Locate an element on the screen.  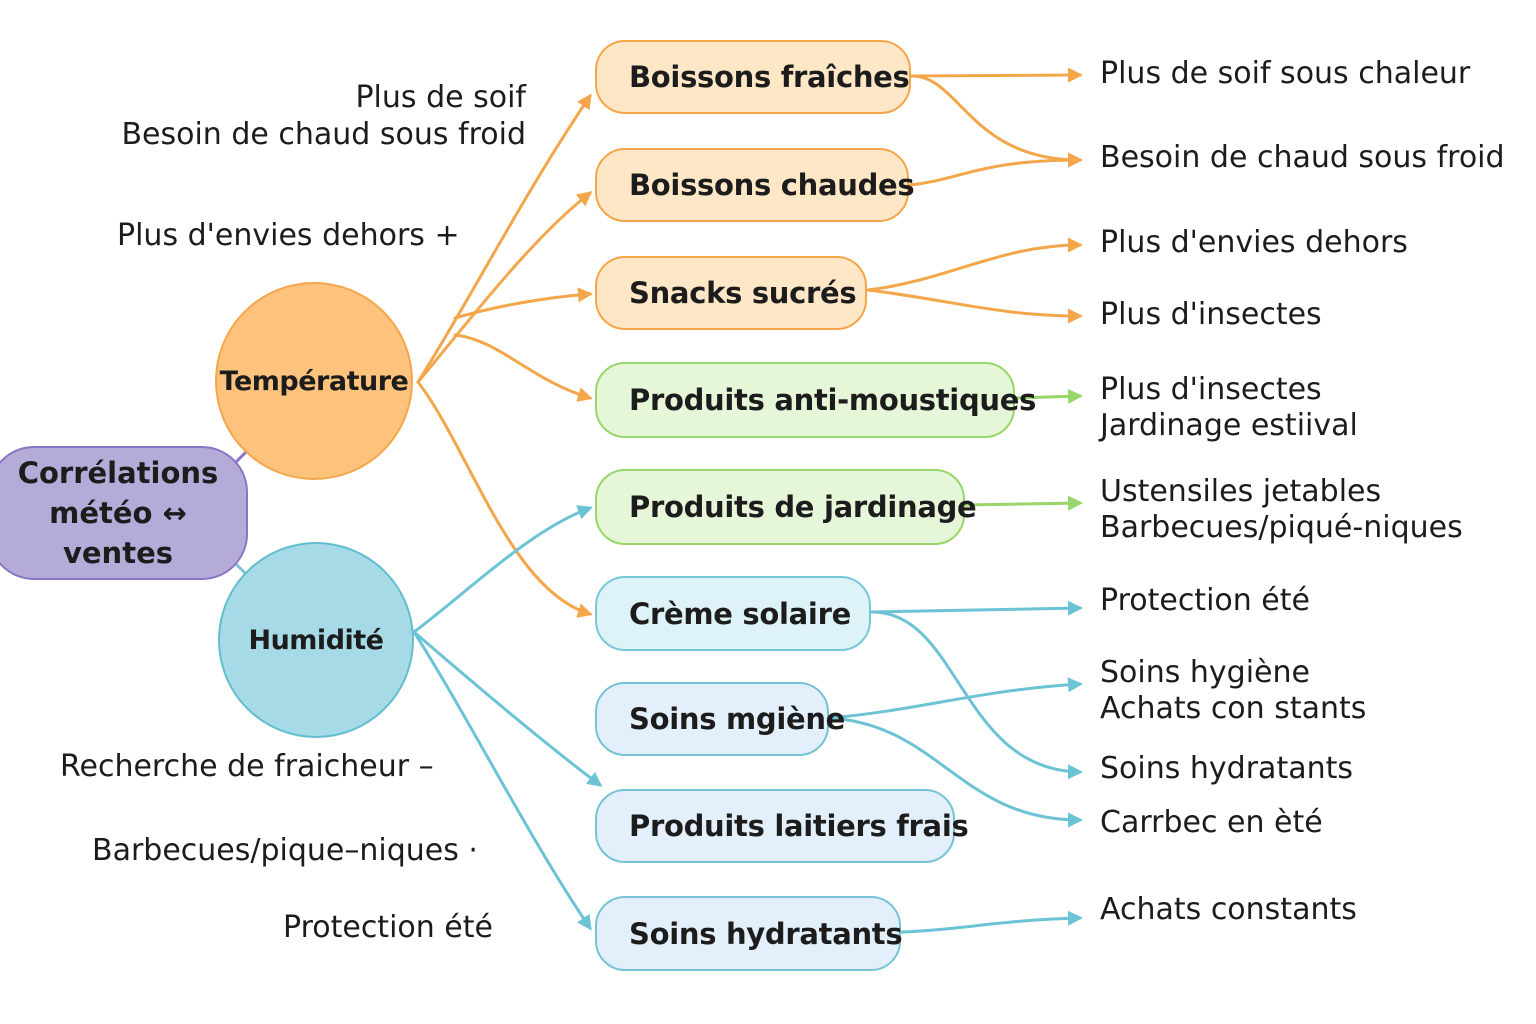
product-moisturizers: Soins hydratants is located at coordinates (749, 933).